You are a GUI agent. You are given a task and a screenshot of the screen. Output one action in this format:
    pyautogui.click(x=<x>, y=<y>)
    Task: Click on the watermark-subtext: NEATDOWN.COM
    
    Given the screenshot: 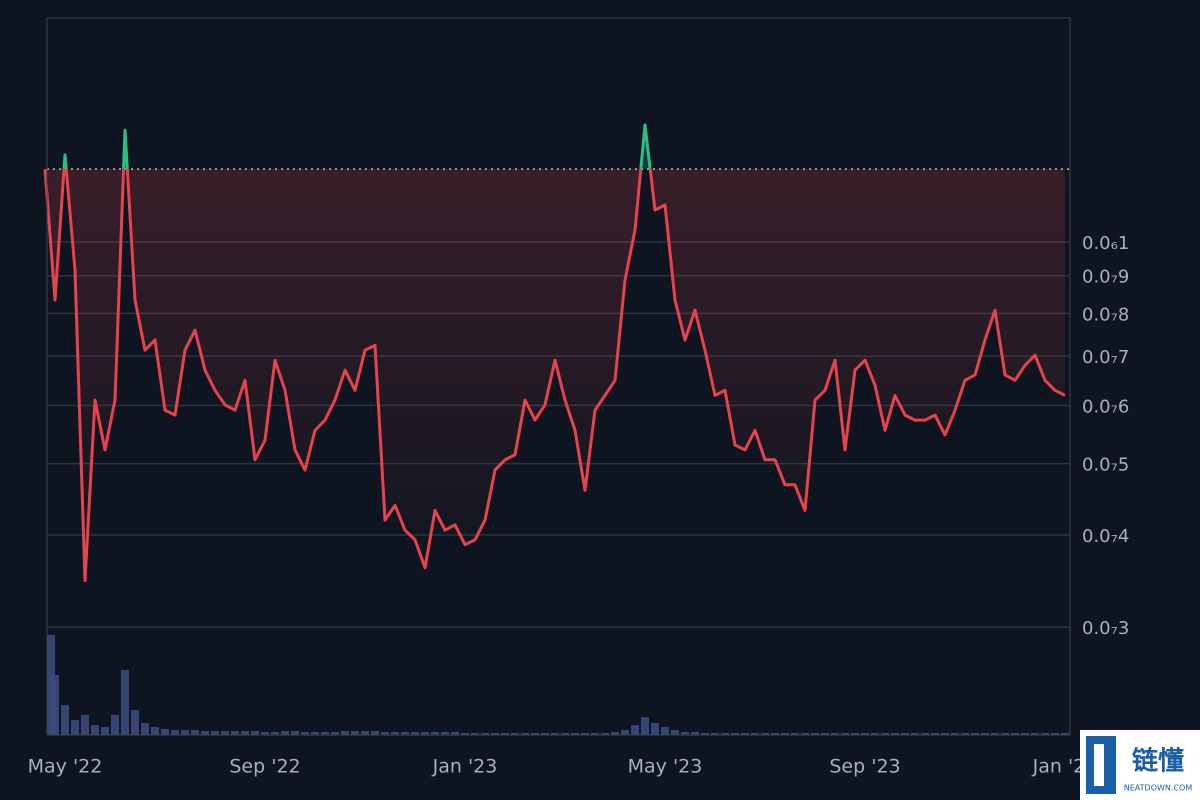 What is the action you would take?
    pyautogui.click(x=1158, y=788)
    